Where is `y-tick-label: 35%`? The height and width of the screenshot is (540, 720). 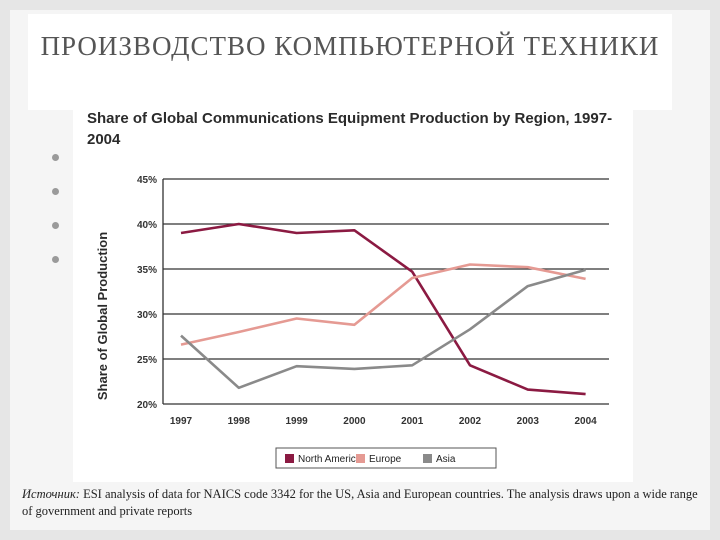 y-tick-label: 35% is located at coordinates (147, 270).